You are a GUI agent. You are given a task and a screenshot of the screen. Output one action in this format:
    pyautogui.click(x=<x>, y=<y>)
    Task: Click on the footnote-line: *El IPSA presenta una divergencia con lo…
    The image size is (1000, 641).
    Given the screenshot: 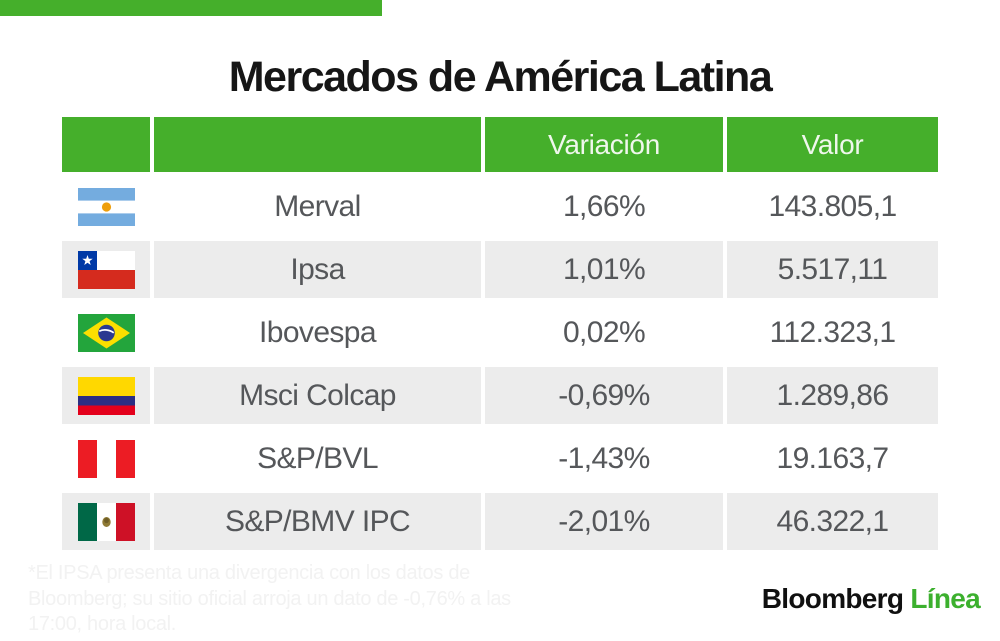 What is the action you would take?
    pyautogui.click(x=249, y=573)
    